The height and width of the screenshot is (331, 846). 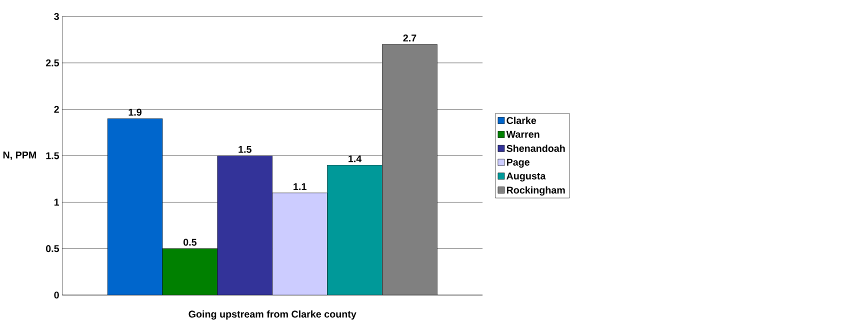 I want to click on x-axis-title: Going upstream from Clarke county, so click(x=272, y=315).